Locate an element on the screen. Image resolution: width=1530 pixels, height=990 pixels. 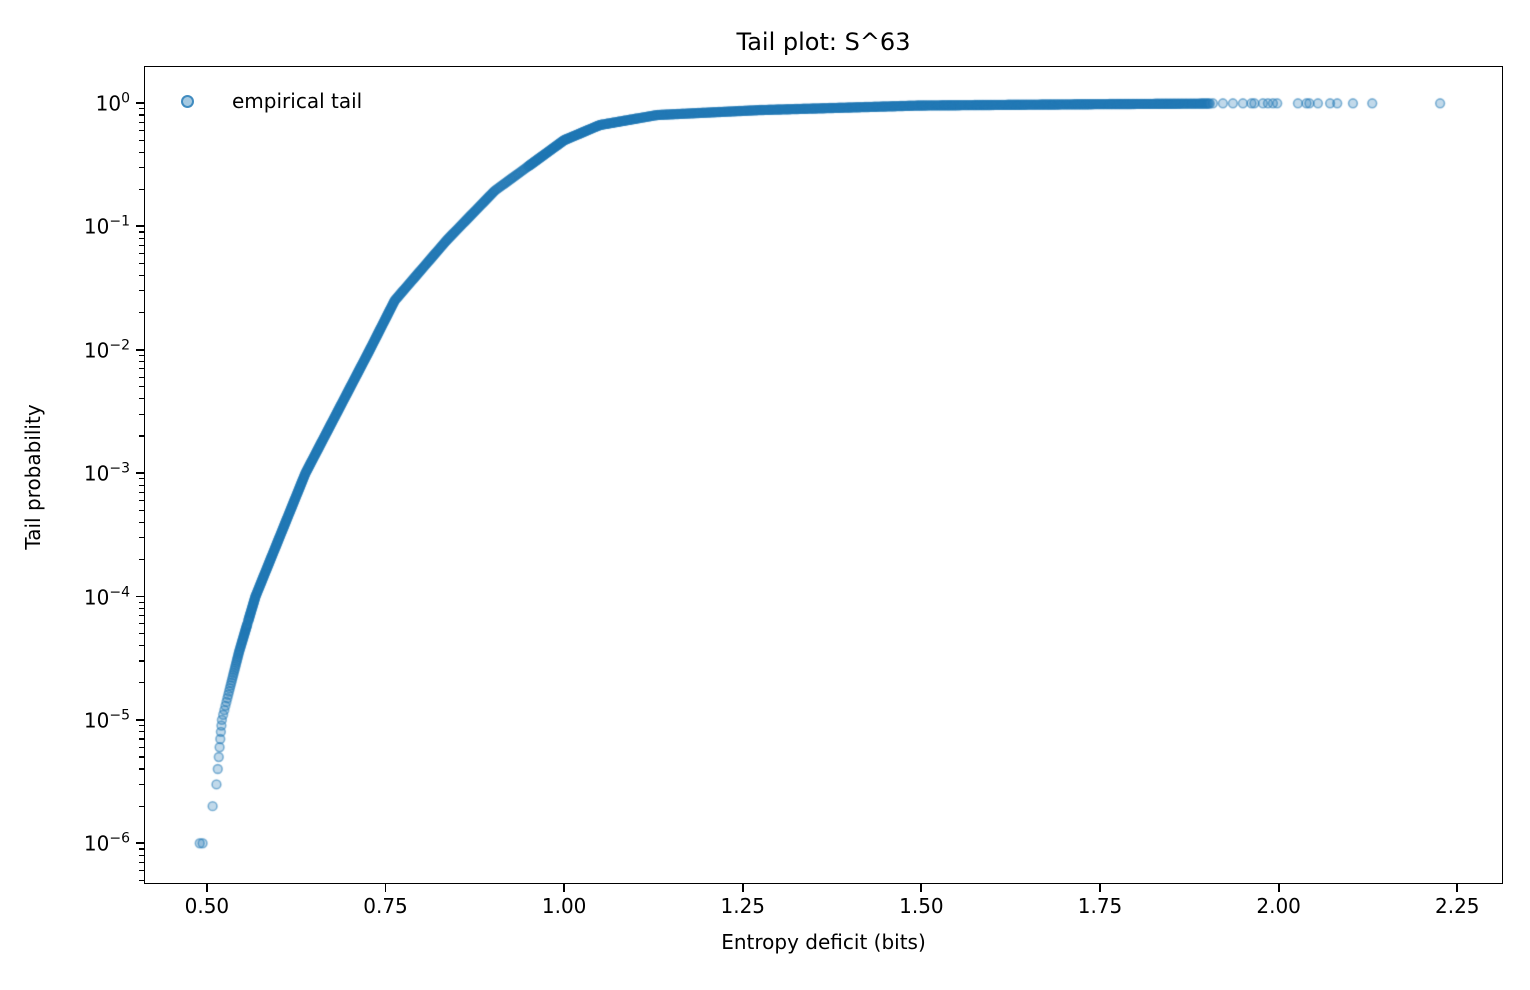
y-tick-label: 10⁻³ is located at coordinates (106, 473).